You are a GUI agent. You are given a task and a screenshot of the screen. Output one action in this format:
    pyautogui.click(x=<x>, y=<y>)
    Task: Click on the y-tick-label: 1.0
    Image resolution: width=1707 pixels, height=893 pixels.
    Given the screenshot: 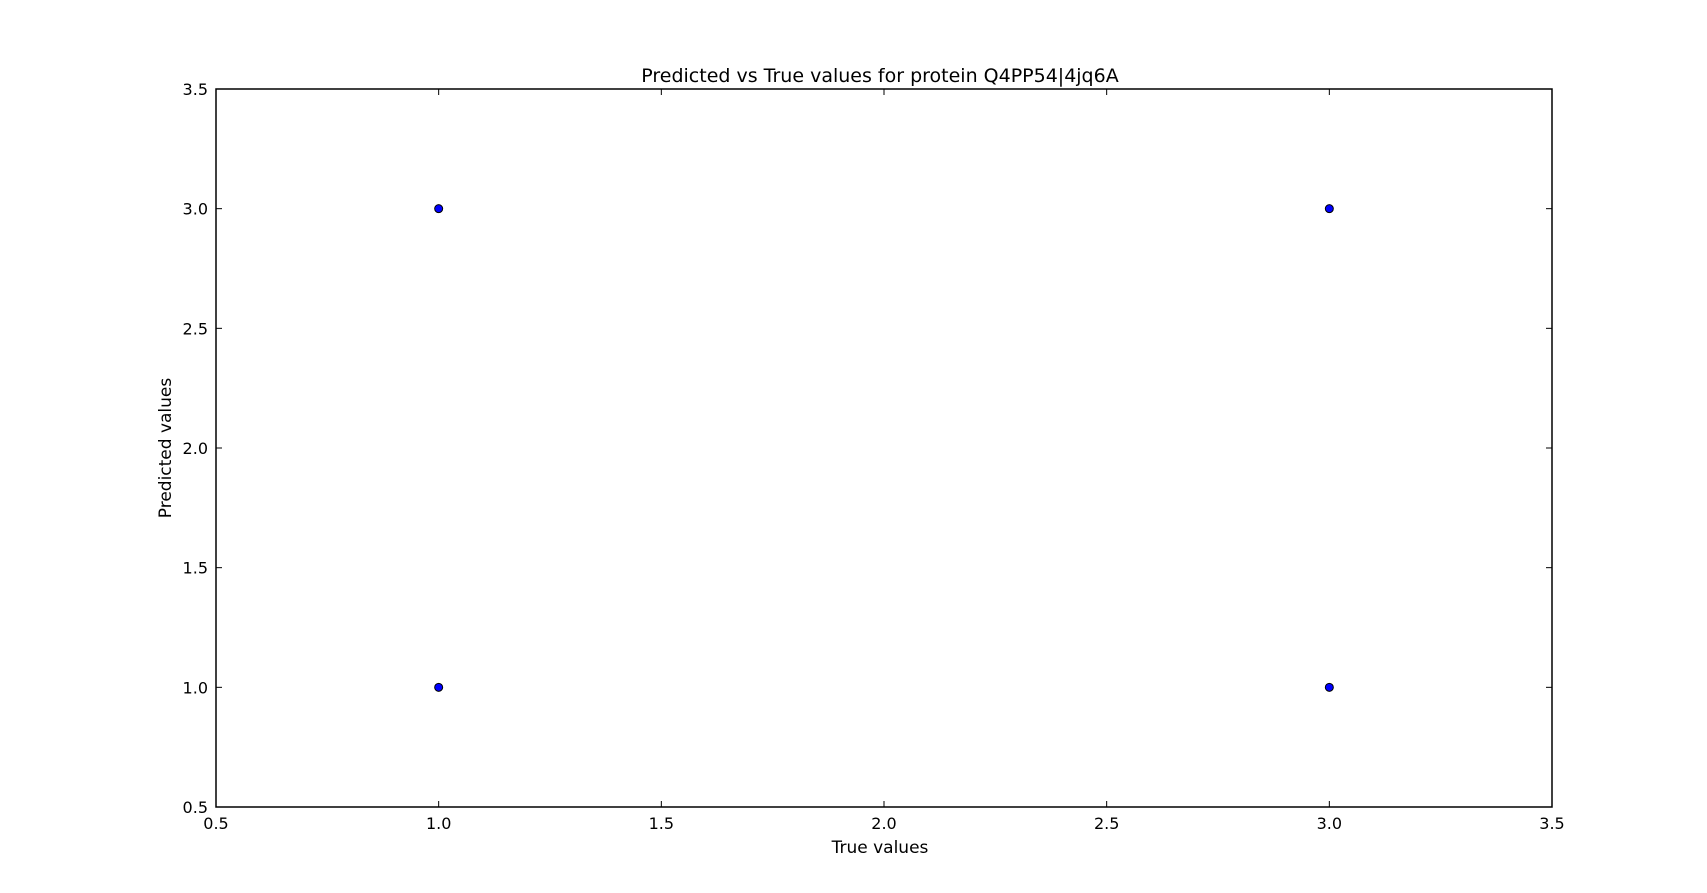 What is the action you would take?
    pyautogui.click(x=195, y=687)
    